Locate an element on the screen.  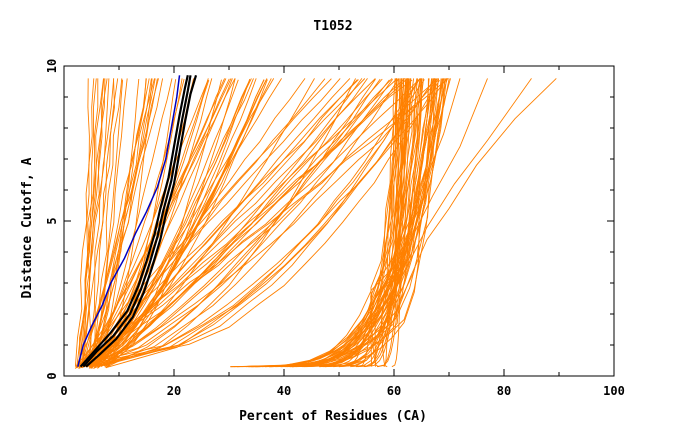
y-tick-label: 5 is located at coordinates (52, 220).